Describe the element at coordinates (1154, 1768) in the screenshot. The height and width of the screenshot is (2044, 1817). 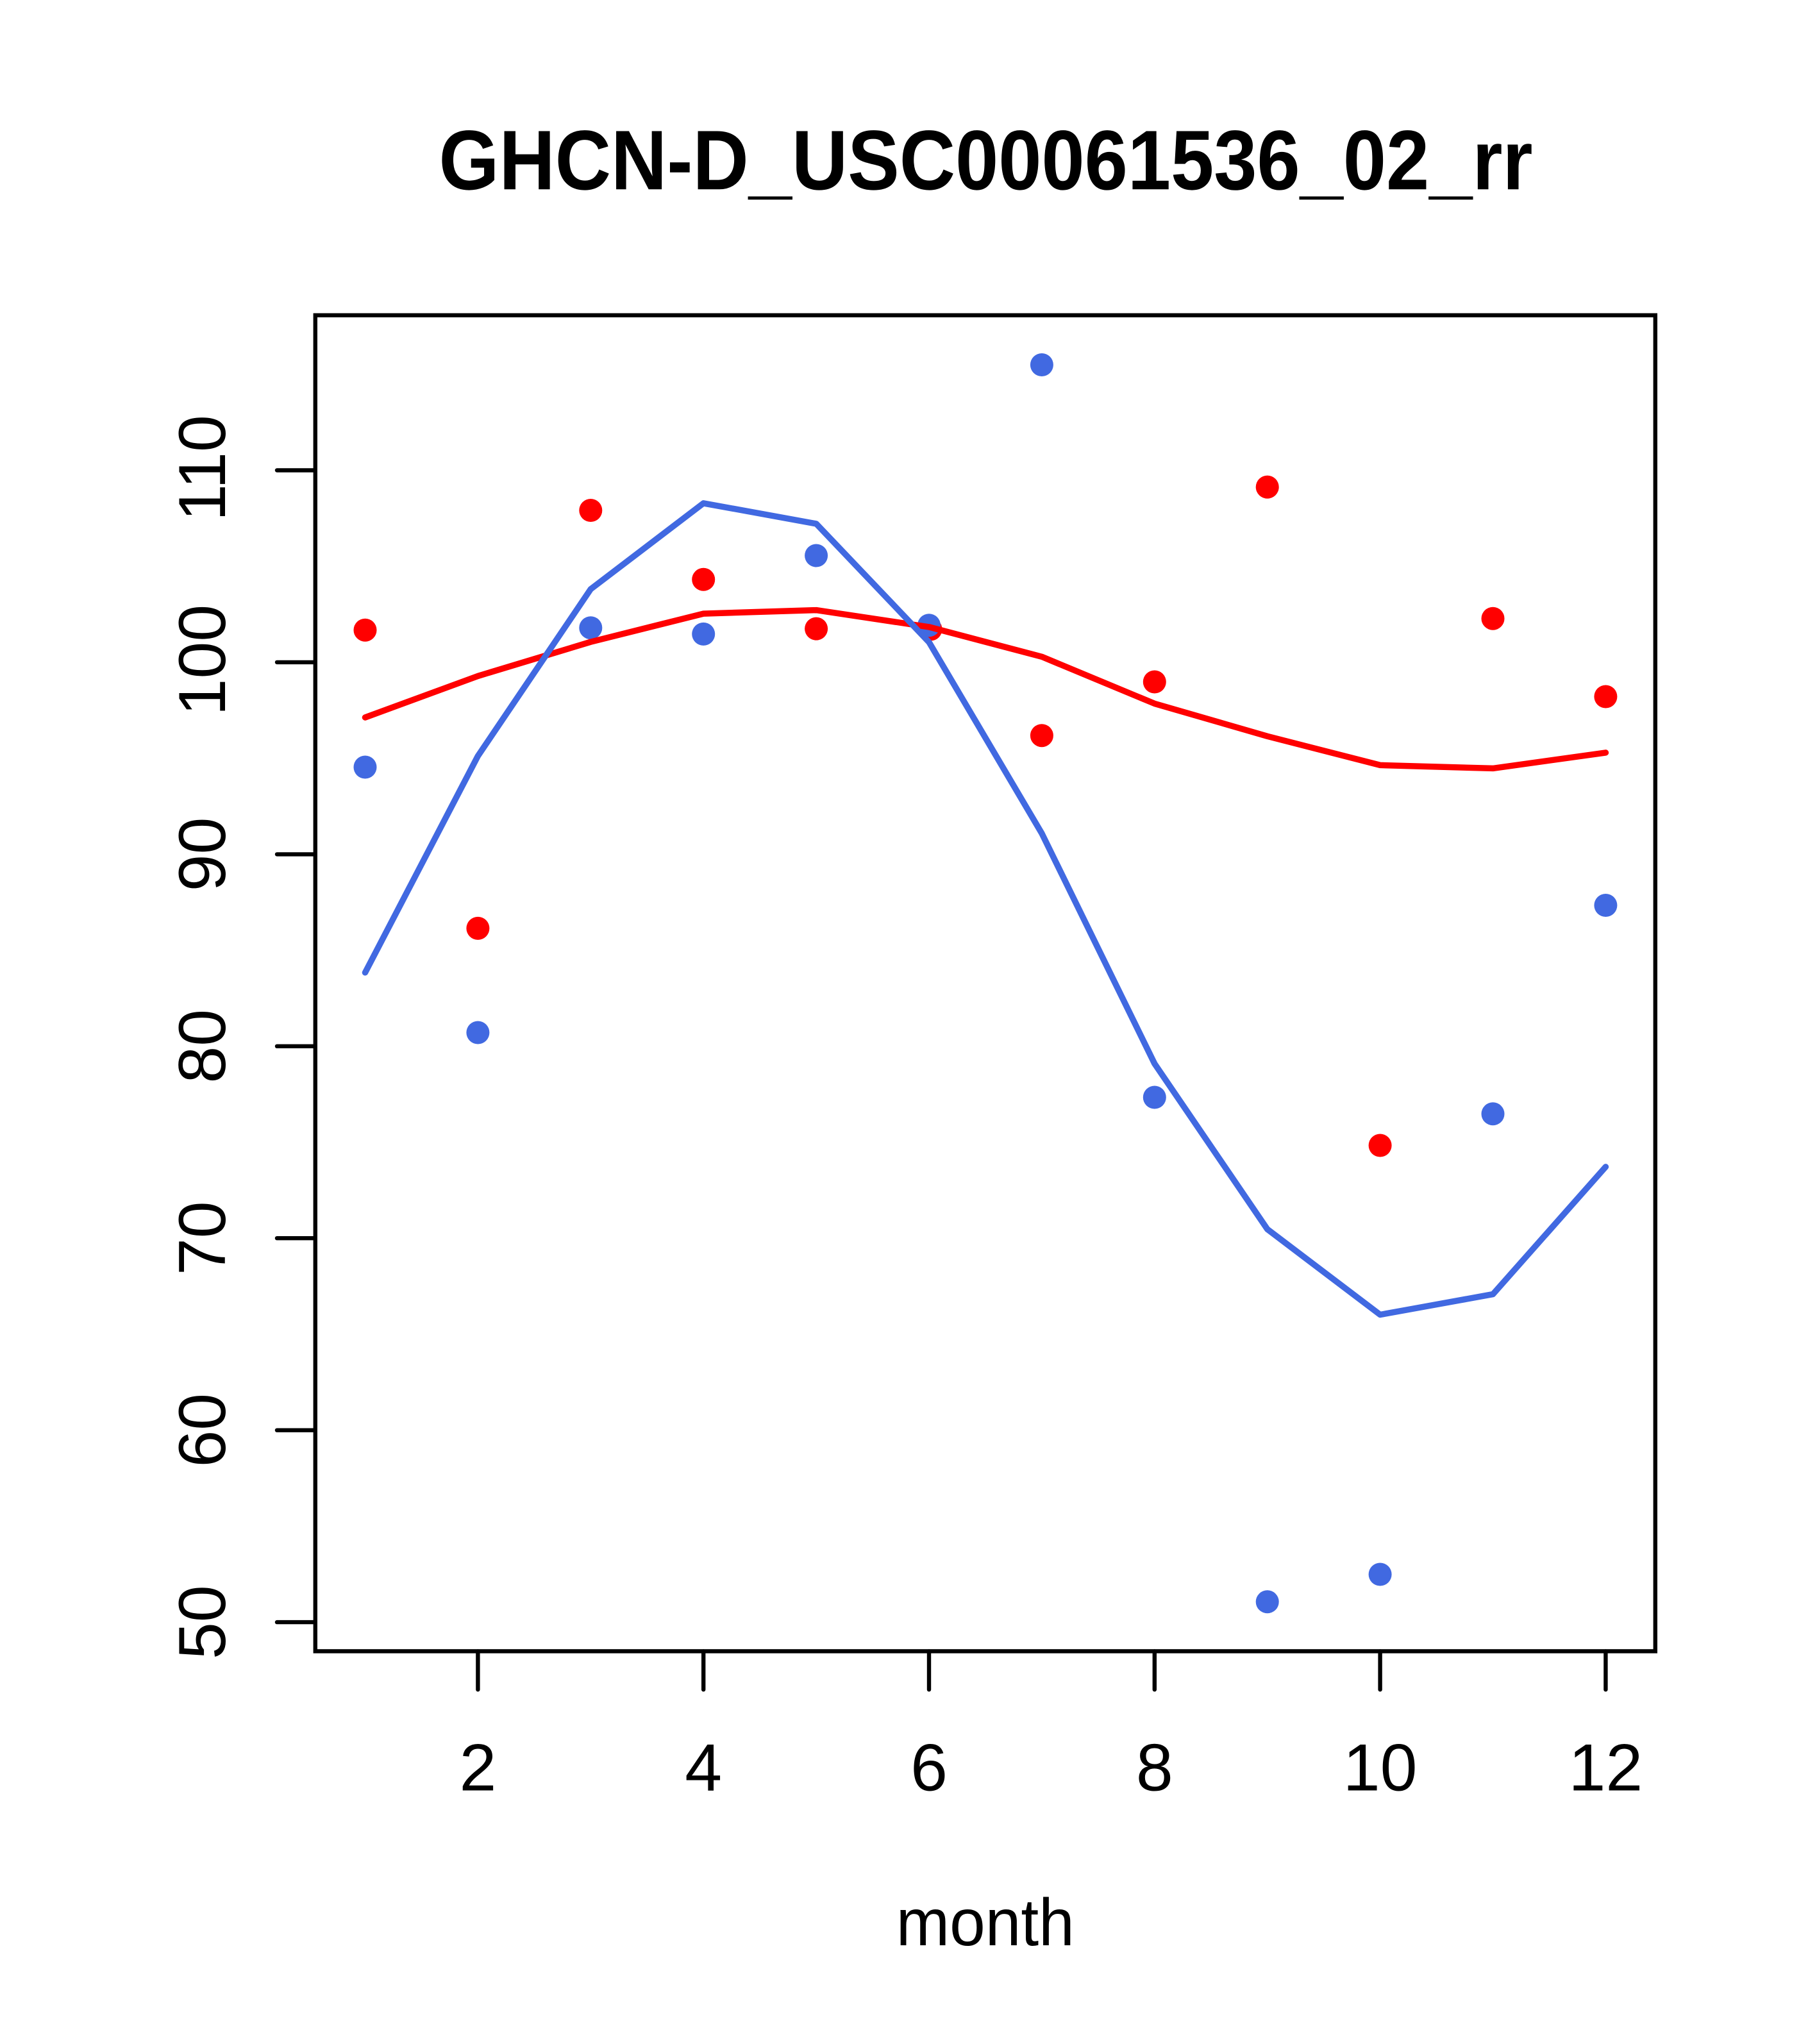
I see `svg-text: 8` at that location.